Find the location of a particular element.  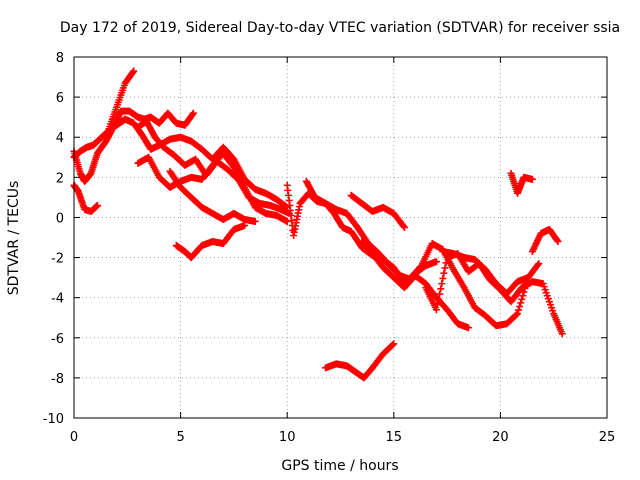

series-track-c is located at coordinates (85, 198).